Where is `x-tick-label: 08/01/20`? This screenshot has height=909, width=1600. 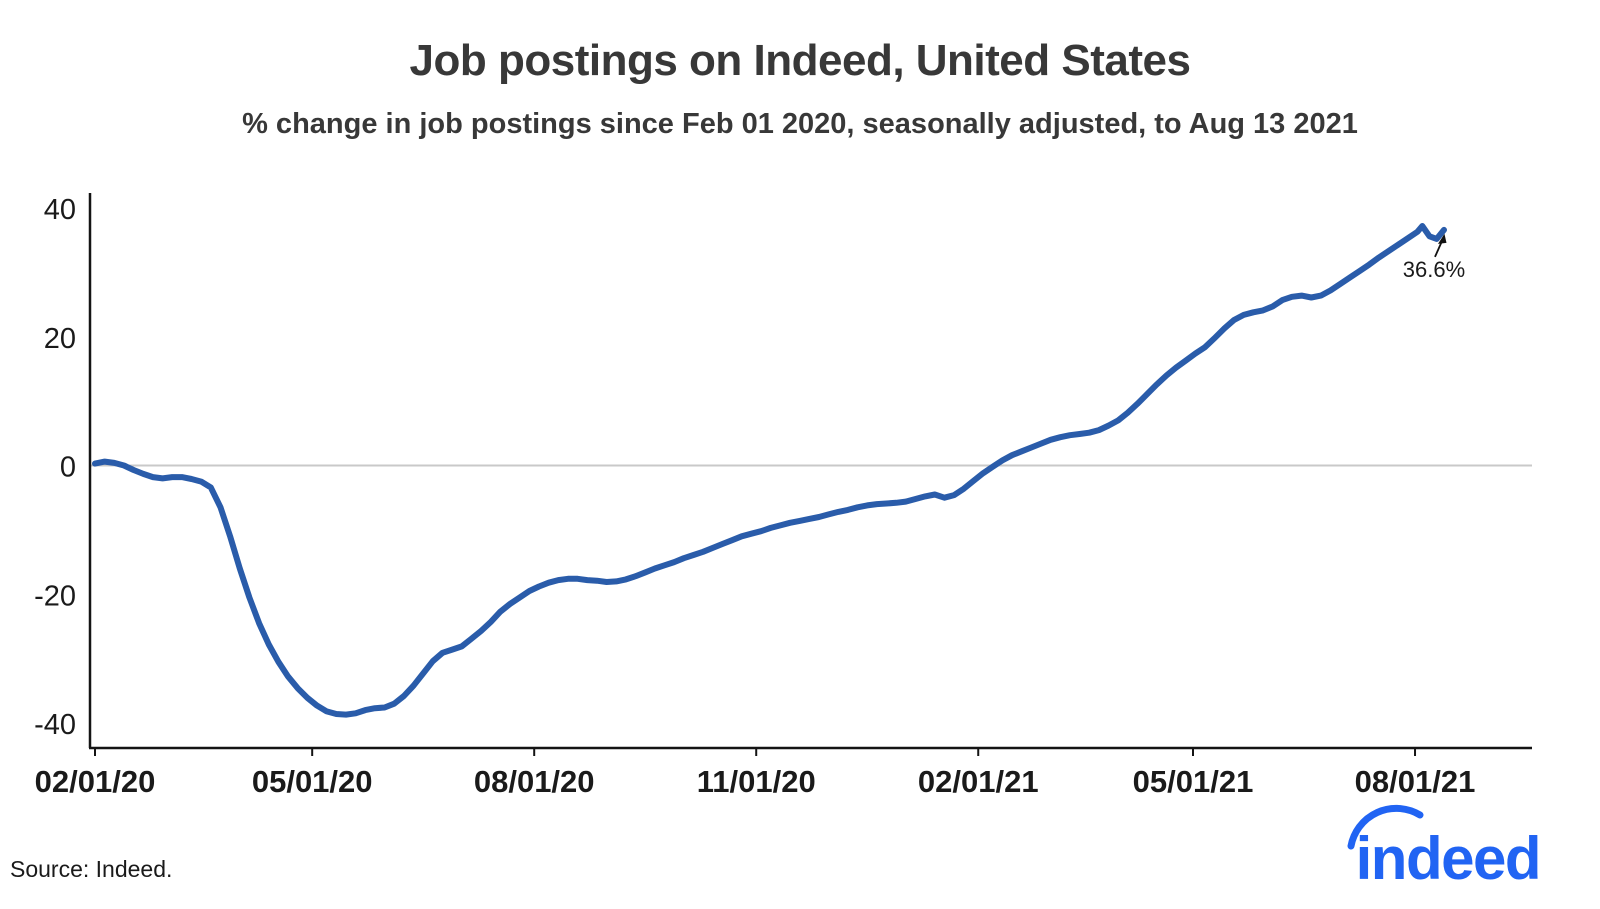 x-tick-label: 08/01/20 is located at coordinates (534, 781).